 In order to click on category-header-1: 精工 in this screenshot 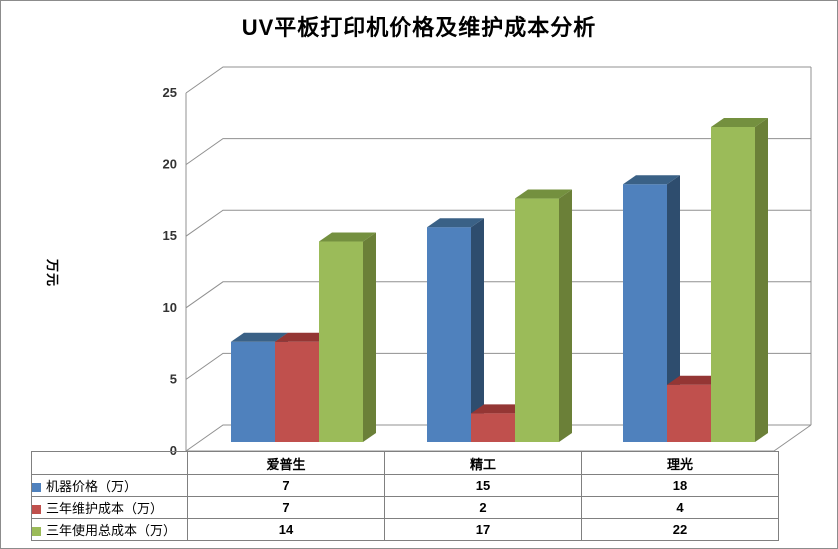, I will do `click(483, 463)`.